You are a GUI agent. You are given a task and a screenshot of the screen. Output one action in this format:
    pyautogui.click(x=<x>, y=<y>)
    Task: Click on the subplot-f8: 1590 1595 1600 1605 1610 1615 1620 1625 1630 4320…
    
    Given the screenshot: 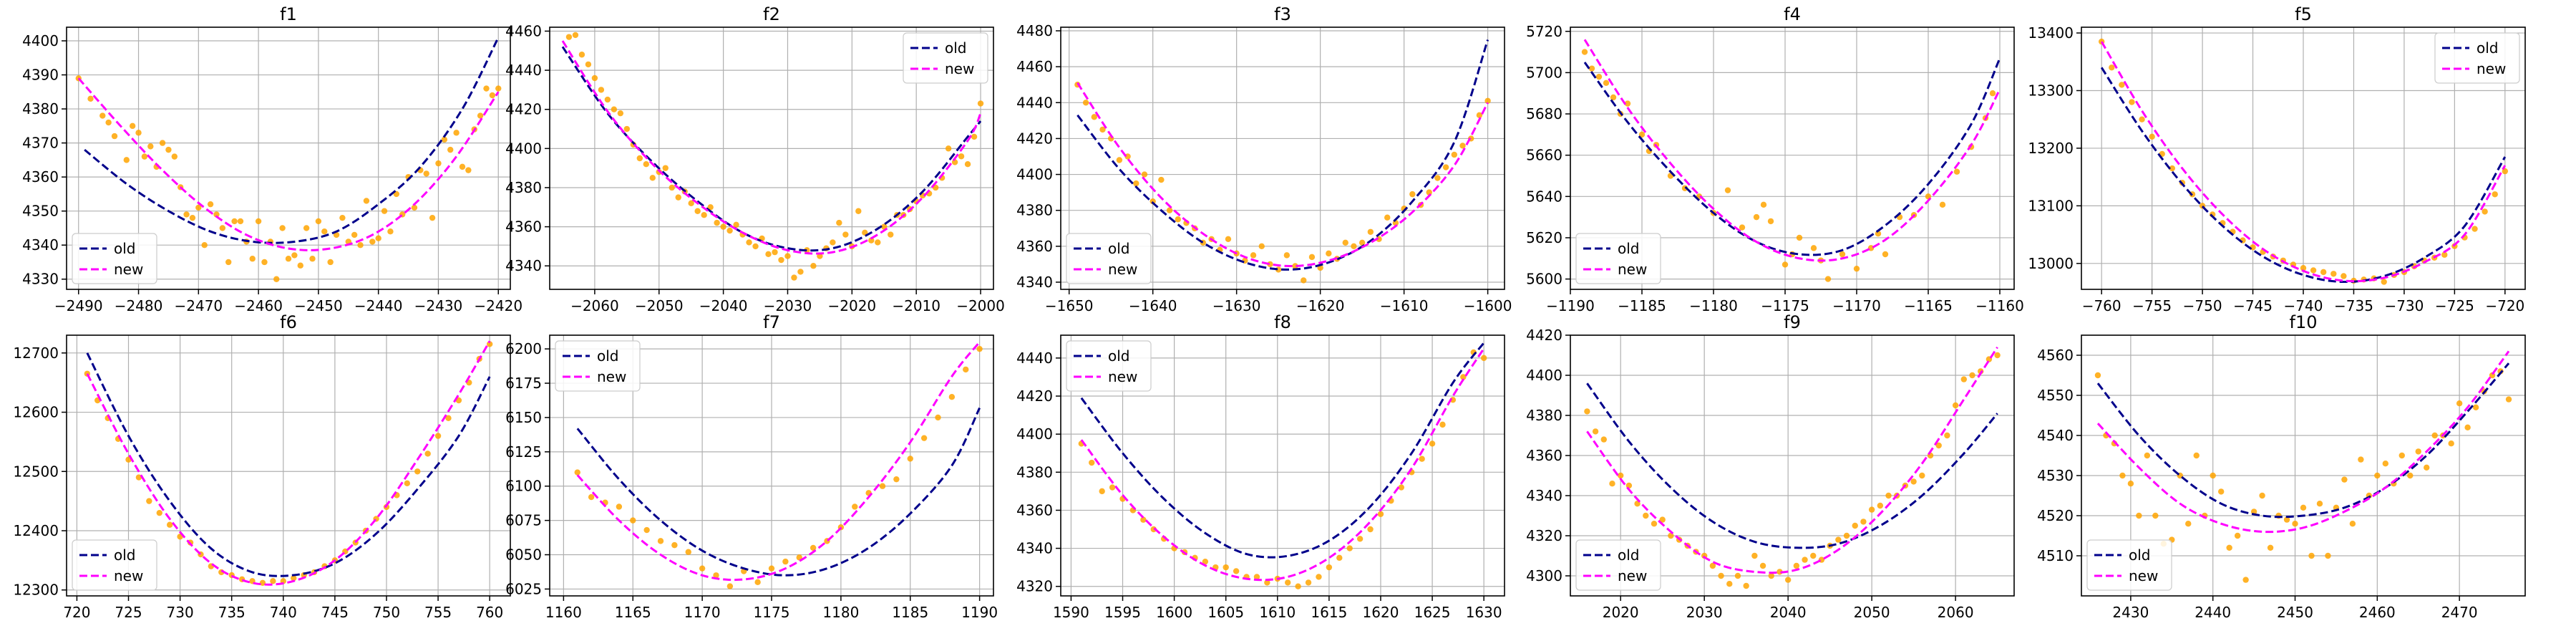 What is the action you would take?
    pyautogui.click(x=1260, y=466)
    